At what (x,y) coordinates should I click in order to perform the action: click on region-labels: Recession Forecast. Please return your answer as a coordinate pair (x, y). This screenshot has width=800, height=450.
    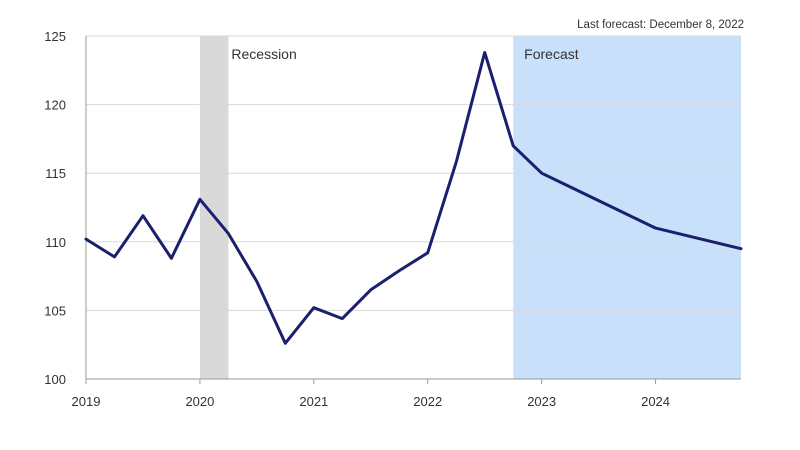
    Looking at the image, I should click on (404, 54).